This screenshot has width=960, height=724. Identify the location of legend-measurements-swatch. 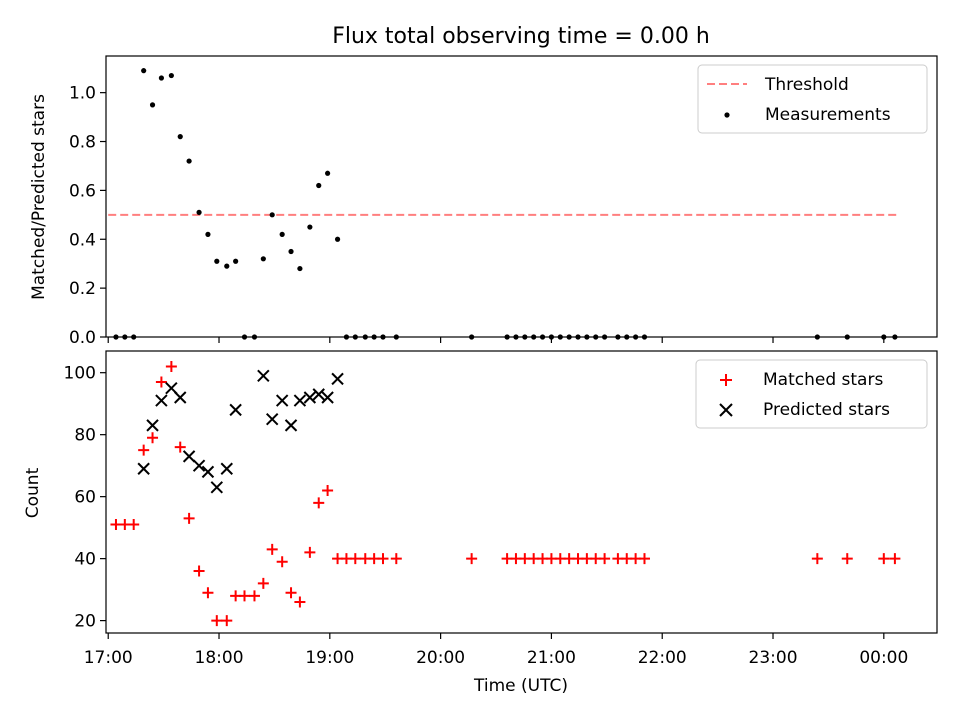
(727, 115).